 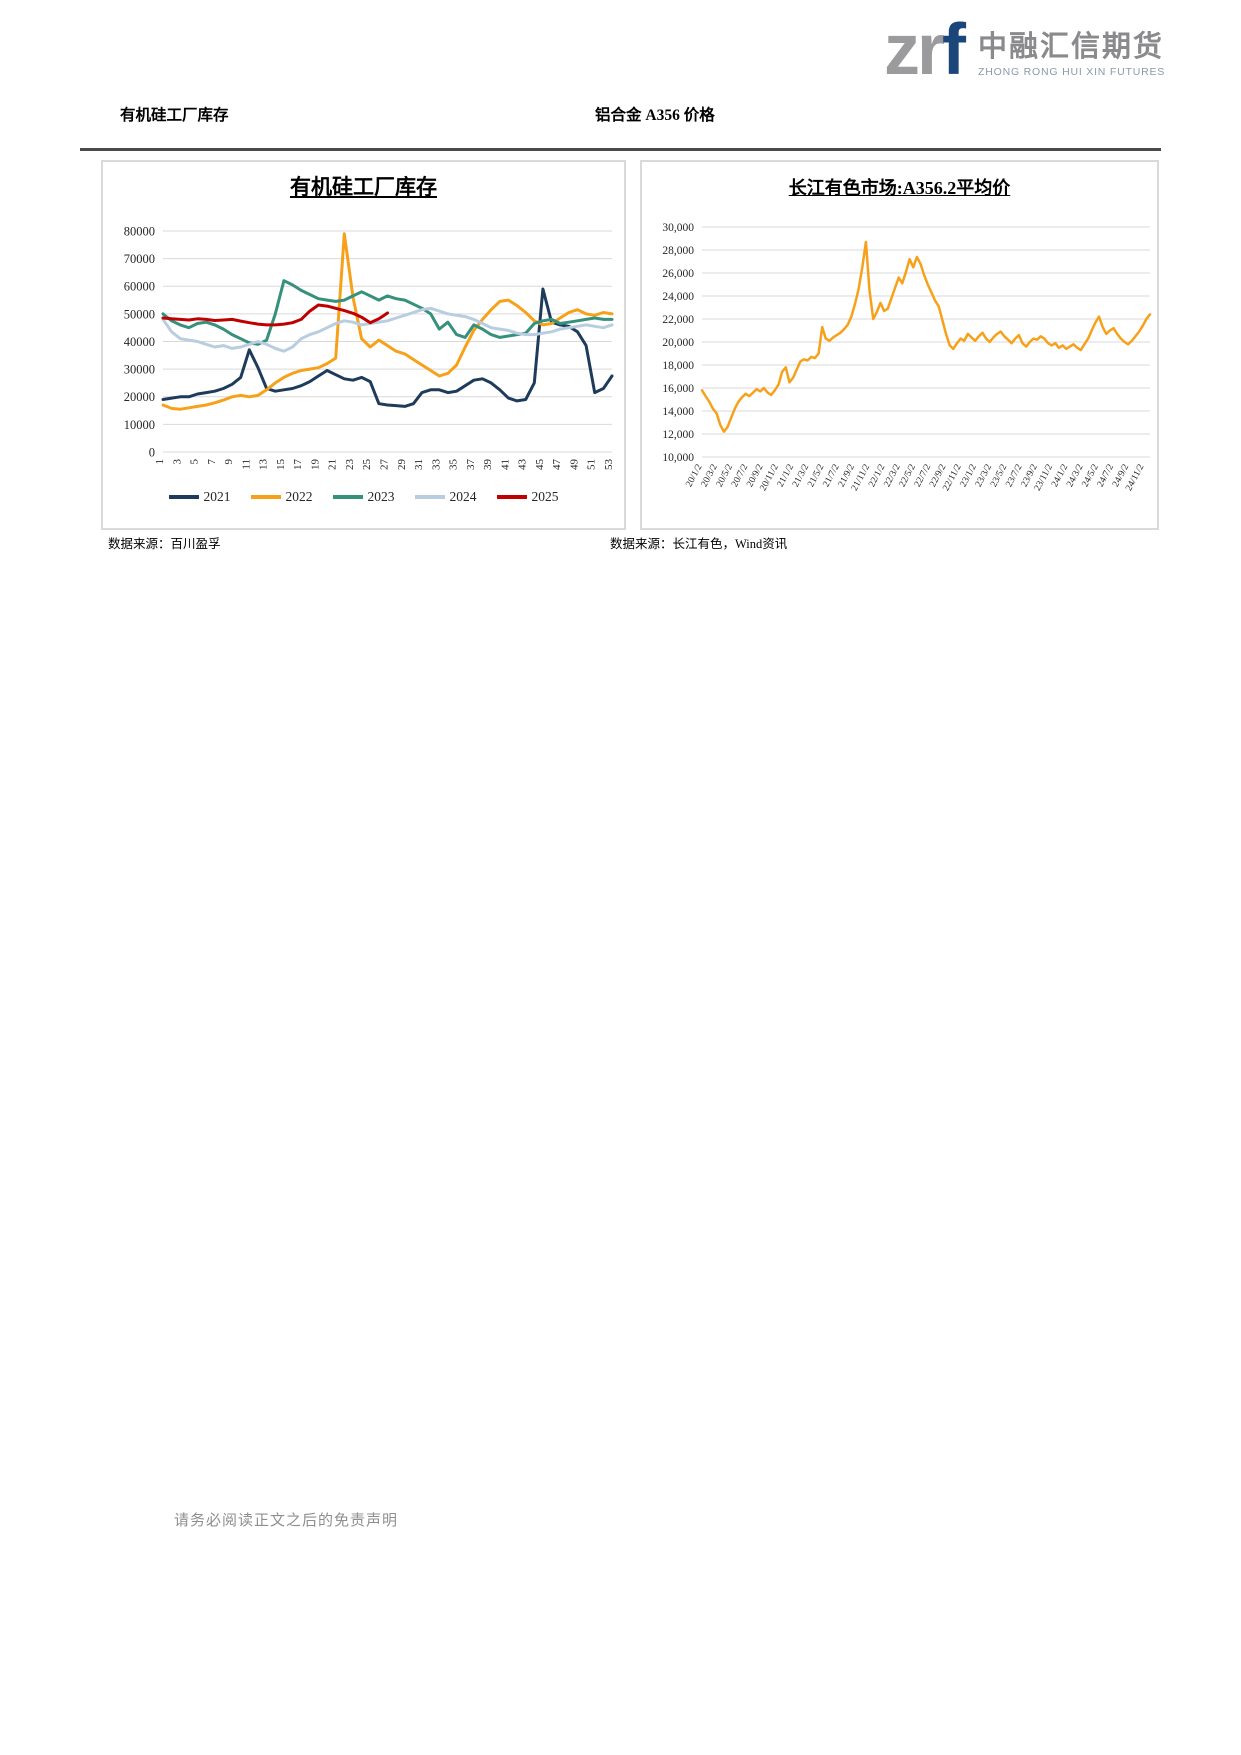 What do you see at coordinates (557, 465) in the screenshot?
I see `x-axis-tick-label: 47` at bounding box center [557, 465].